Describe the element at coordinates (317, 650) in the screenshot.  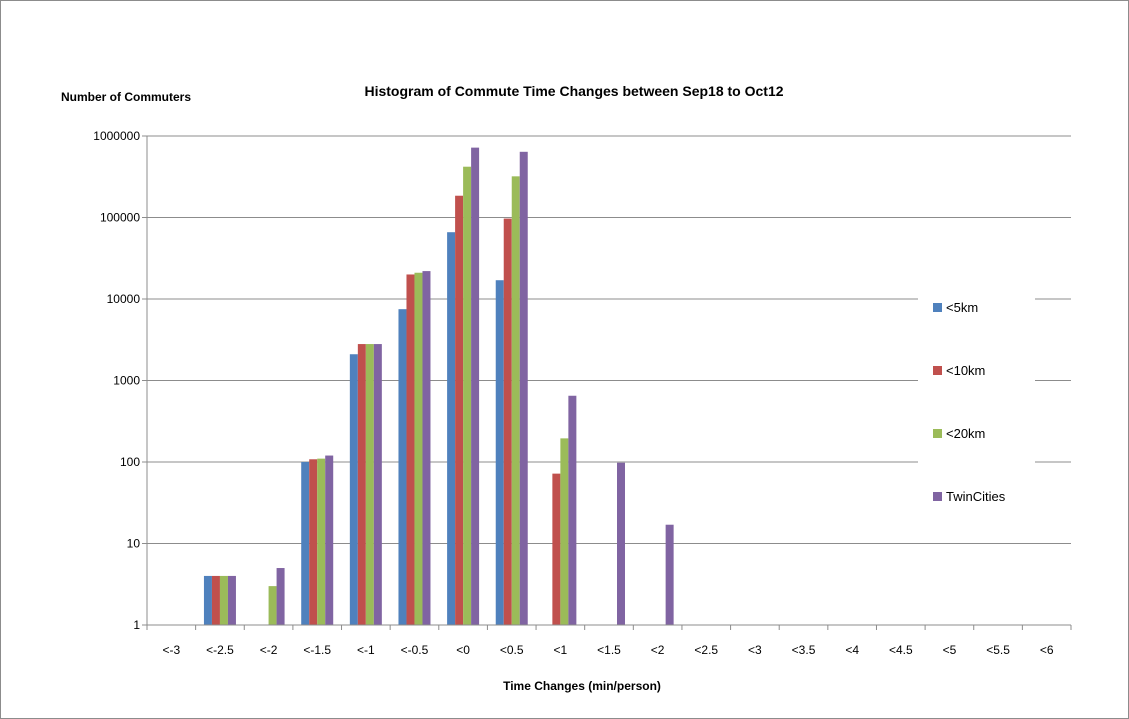
I see `x-tick-label: <-1.5` at that location.